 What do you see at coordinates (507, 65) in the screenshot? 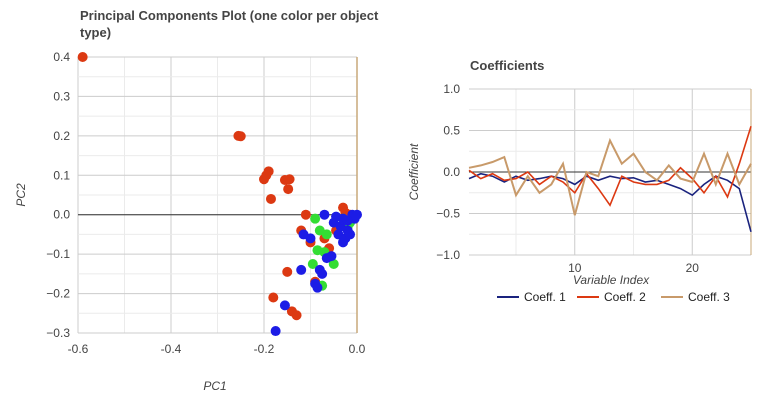
I see `coef-title: Coefficients` at bounding box center [507, 65].